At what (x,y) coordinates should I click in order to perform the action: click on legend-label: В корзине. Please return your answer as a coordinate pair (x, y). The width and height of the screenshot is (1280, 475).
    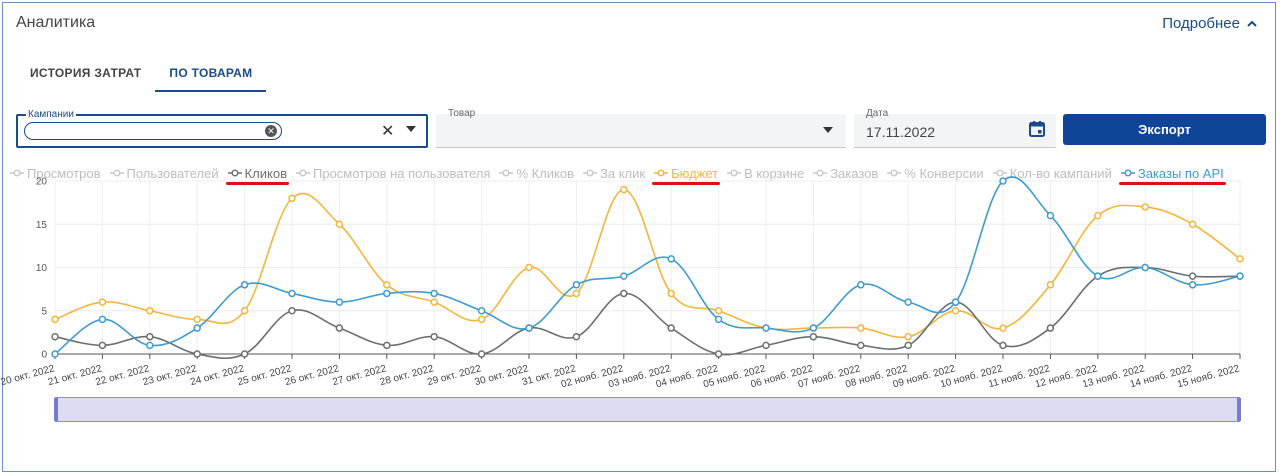
    Looking at the image, I should click on (774, 173).